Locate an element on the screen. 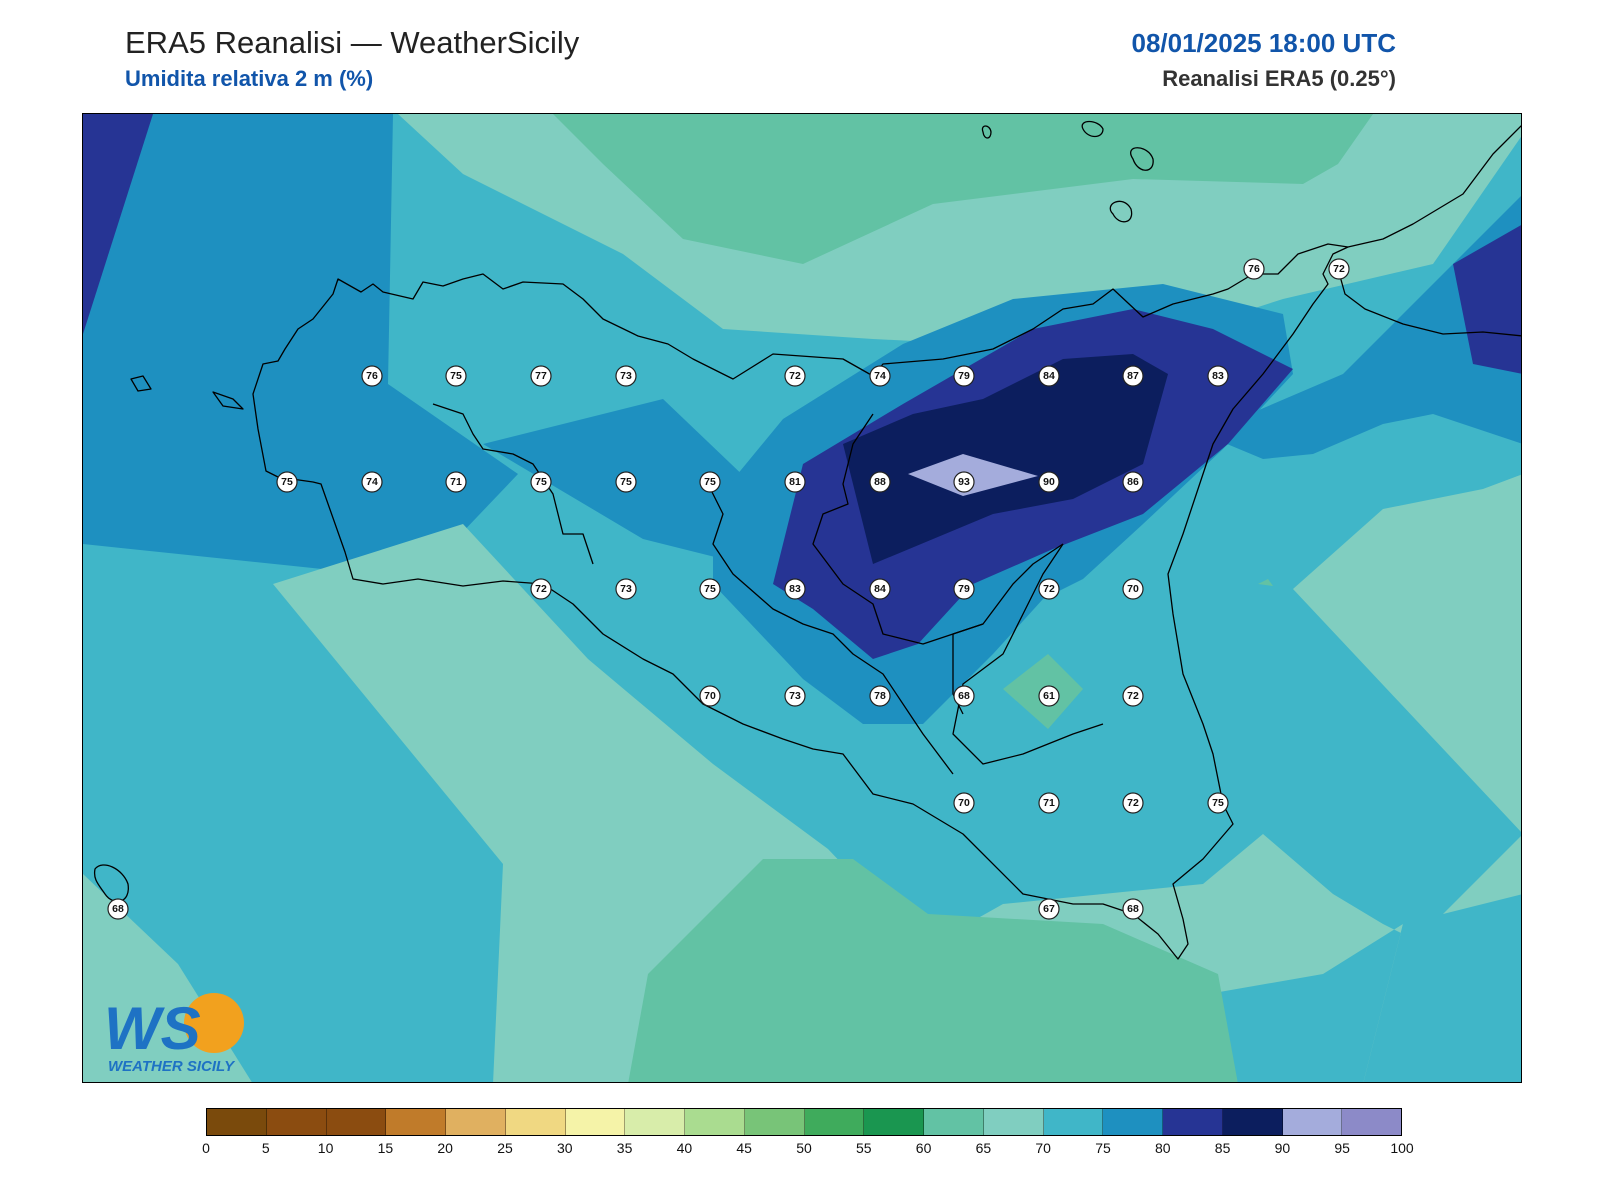  colorbar-tick-label: 20 is located at coordinates (445, 1148).